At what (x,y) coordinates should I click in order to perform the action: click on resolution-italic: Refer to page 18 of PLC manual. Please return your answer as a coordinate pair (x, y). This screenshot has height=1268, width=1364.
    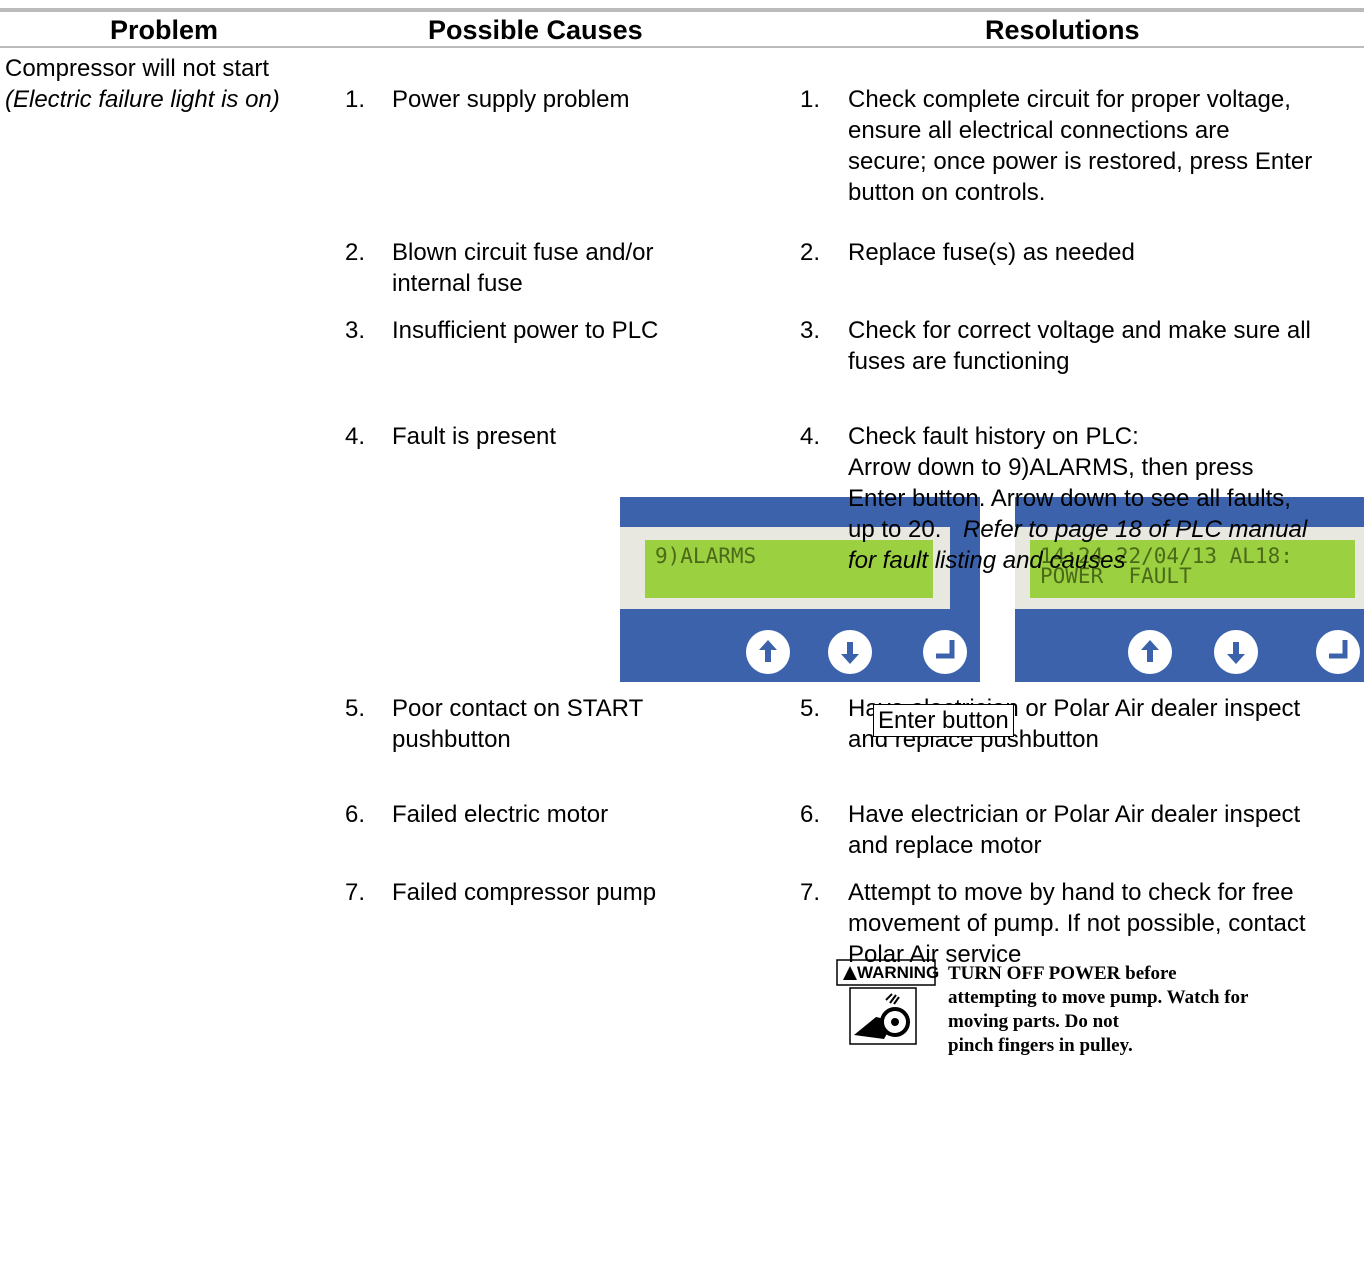
    Looking at the image, I should click on (1135, 529).